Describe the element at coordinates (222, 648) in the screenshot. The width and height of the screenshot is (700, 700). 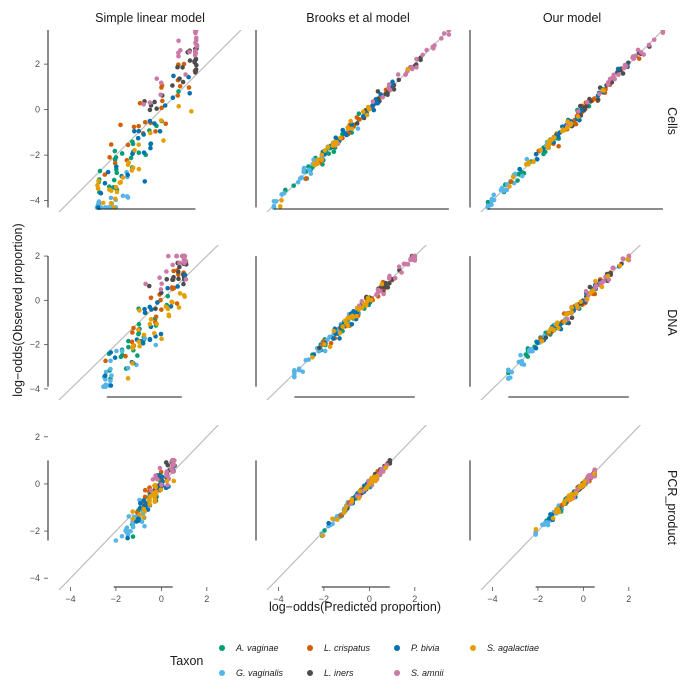
I see `legend-swatch` at that location.